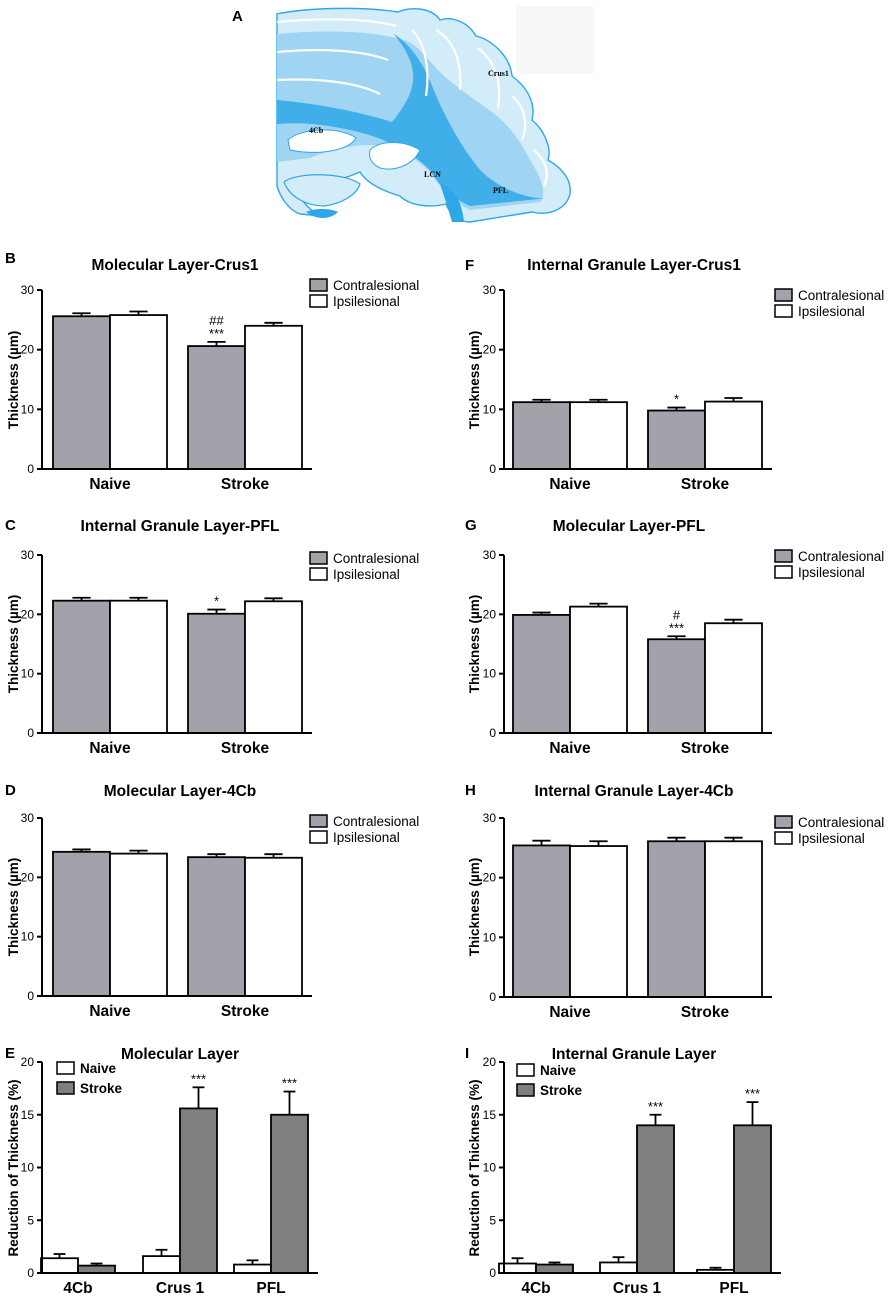 This screenshot has height=1300, width=892. Describe the element at coordinates (677, 614) in the screenshot. I see `significance-marker: #` at that location.